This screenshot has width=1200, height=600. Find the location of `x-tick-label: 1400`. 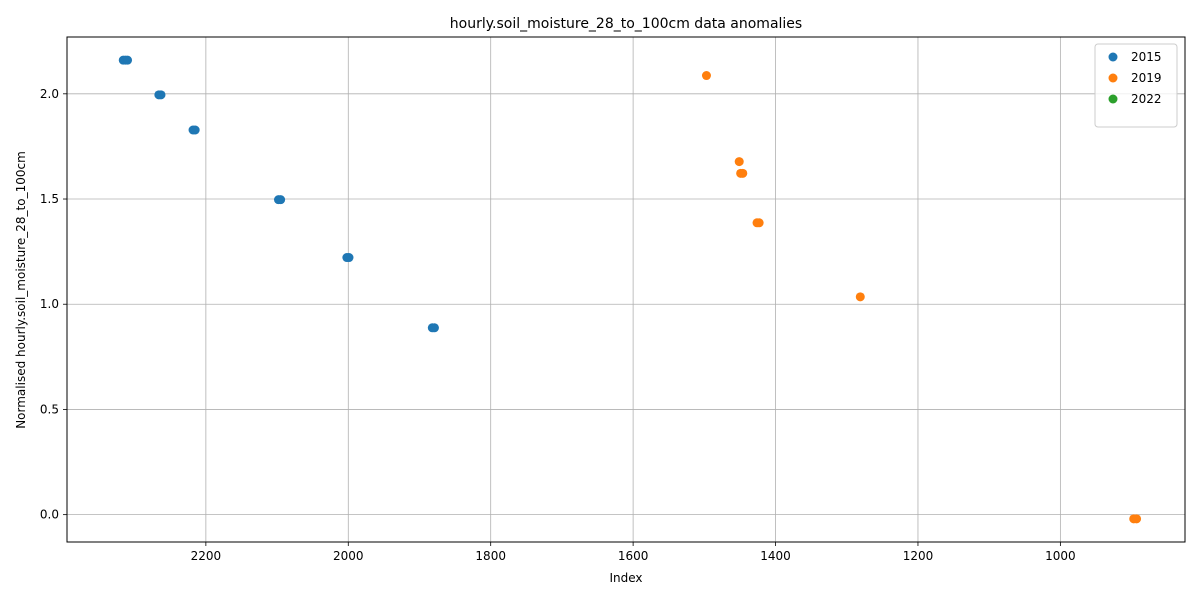

x-tick-label: 1400 is located at coordinates (775, 556).